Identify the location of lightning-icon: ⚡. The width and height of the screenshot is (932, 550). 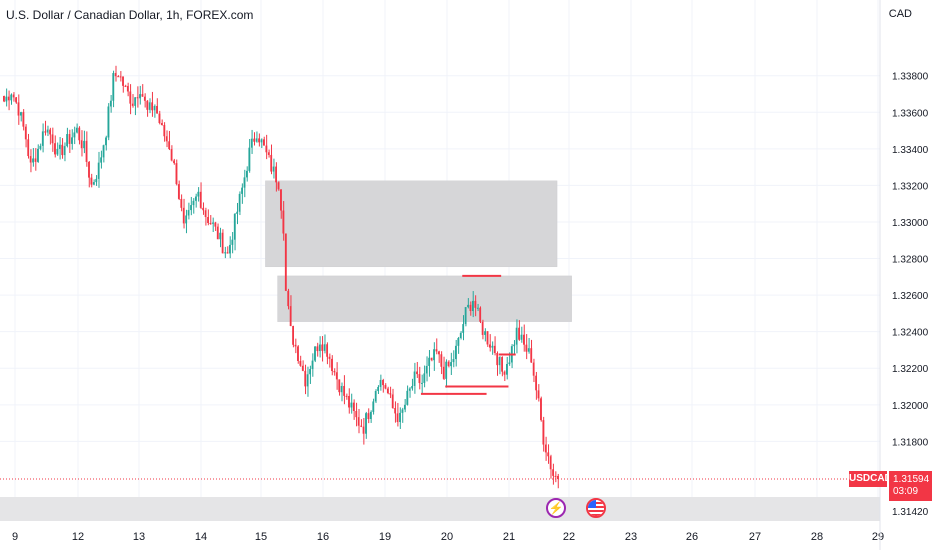
(556, 508).